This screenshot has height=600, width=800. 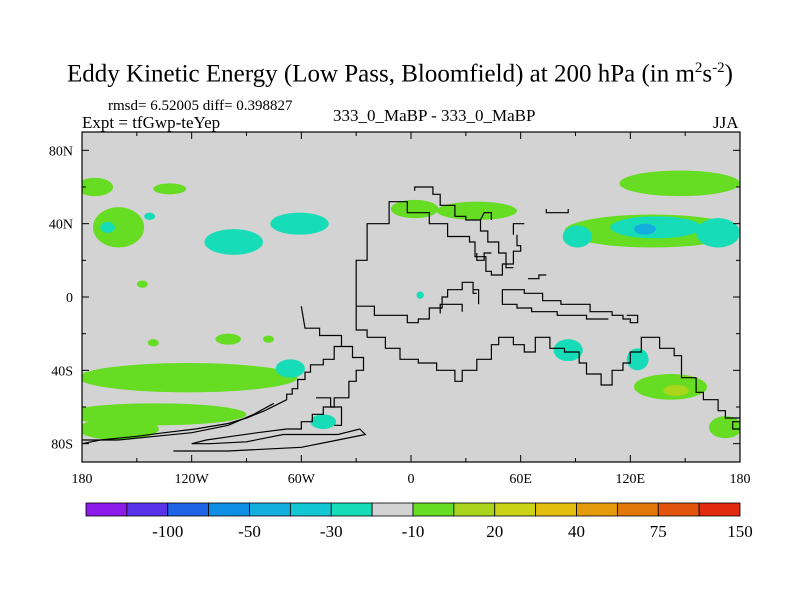 What do you see at coordinates (302, 479) in the screenshot?
I see `x-tick-label: 60W` at bounding box center [302, 479].